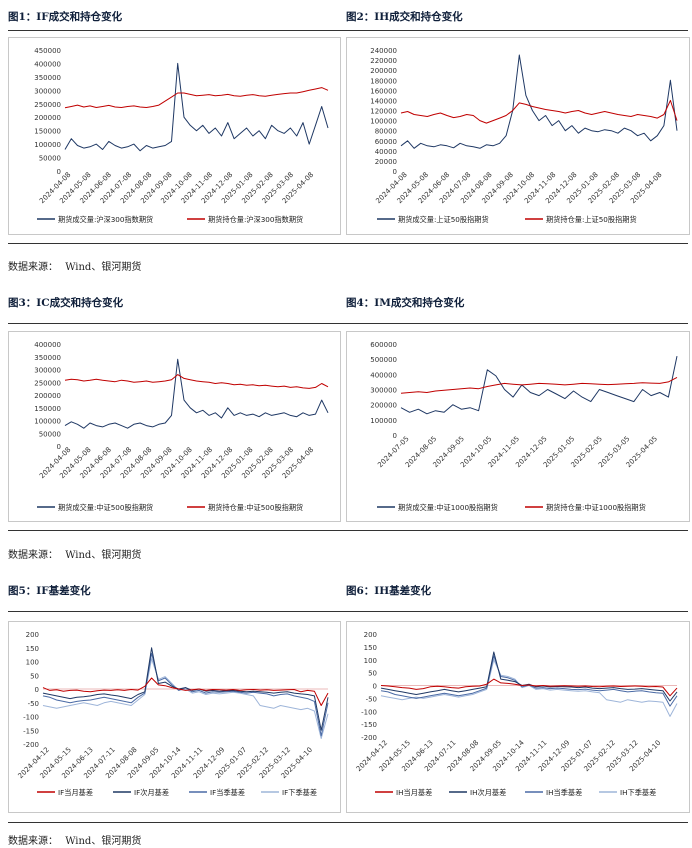 This screenshot has height=848, width=692. Describe the element at coordinates (47, 78) in the screenshot. I see `y-tick-label: 350000` at that location.